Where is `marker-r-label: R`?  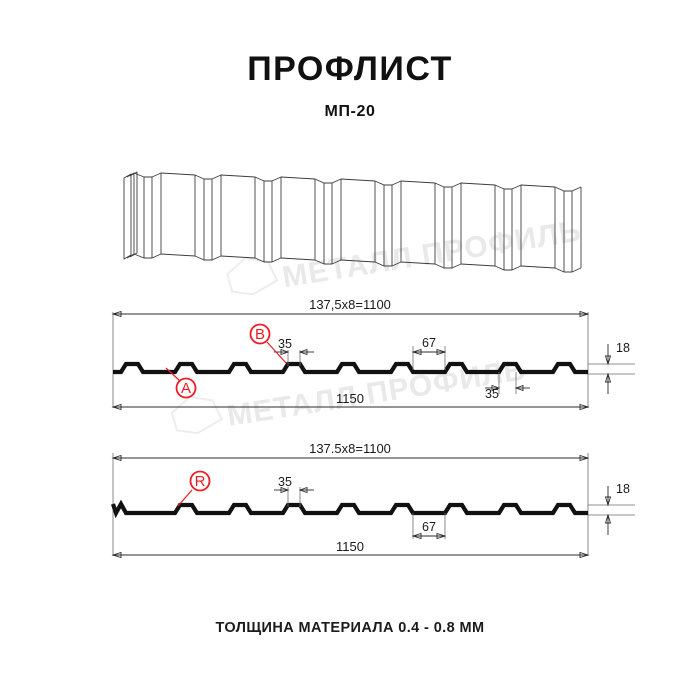 marker-r-label: R is located at coordinates (200, 481).